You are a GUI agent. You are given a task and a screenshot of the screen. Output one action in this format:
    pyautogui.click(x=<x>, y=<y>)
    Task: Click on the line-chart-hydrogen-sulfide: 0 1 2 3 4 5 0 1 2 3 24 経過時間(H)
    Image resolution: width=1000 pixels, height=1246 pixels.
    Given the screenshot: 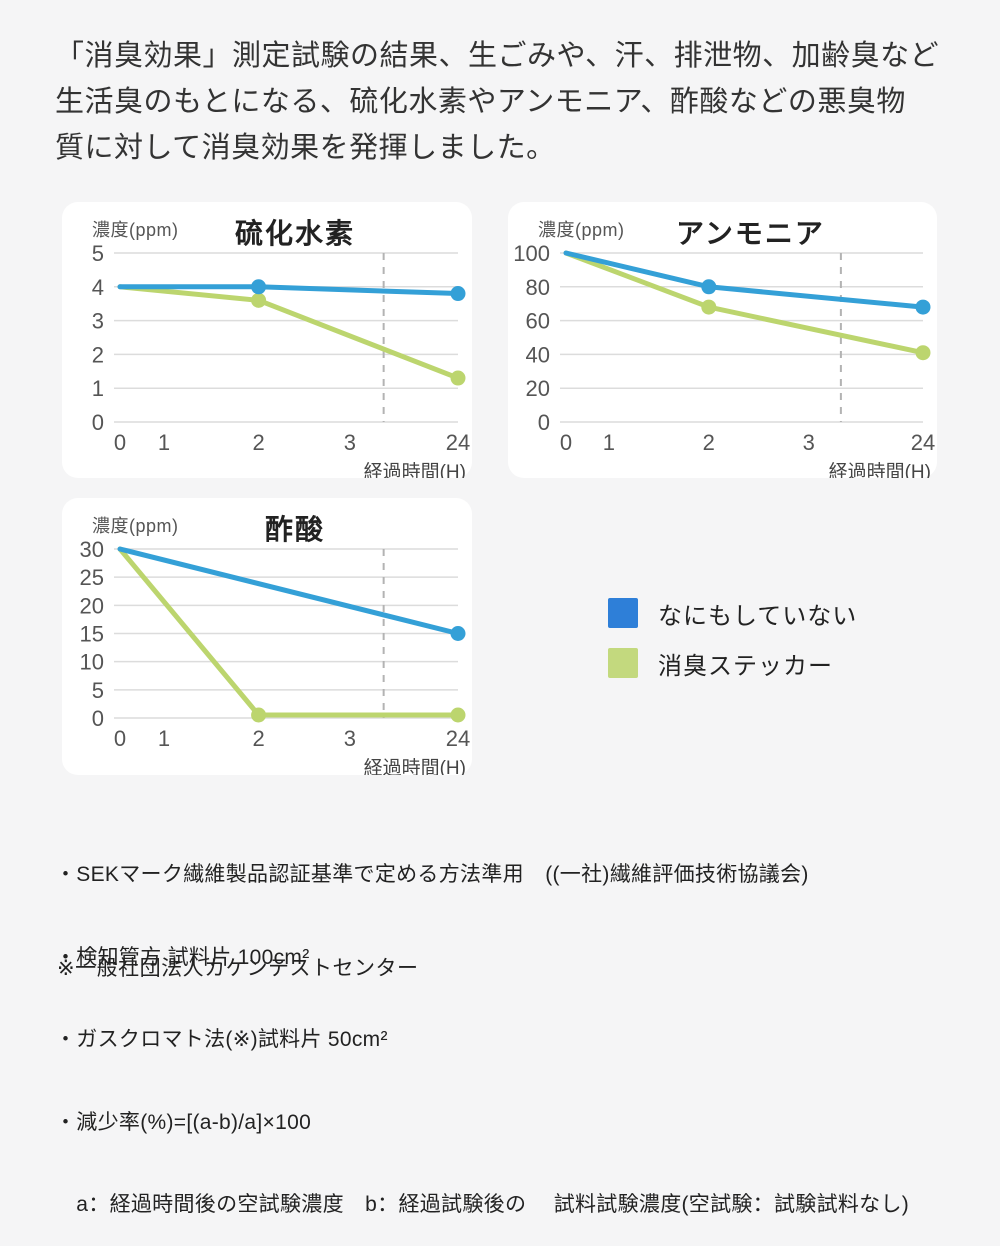 What is the action you would take?
    pyautogui.click(x=281, y=359)
    